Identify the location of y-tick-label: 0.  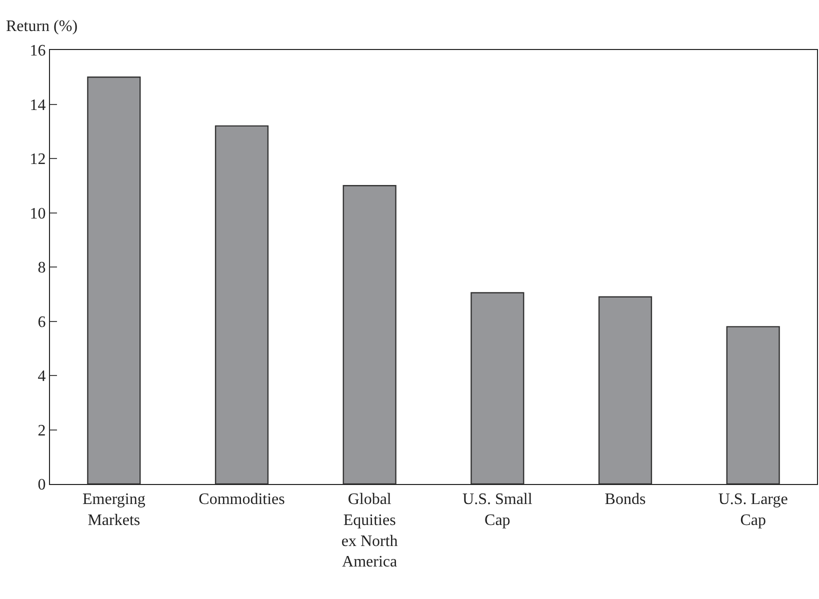
(42, 485).